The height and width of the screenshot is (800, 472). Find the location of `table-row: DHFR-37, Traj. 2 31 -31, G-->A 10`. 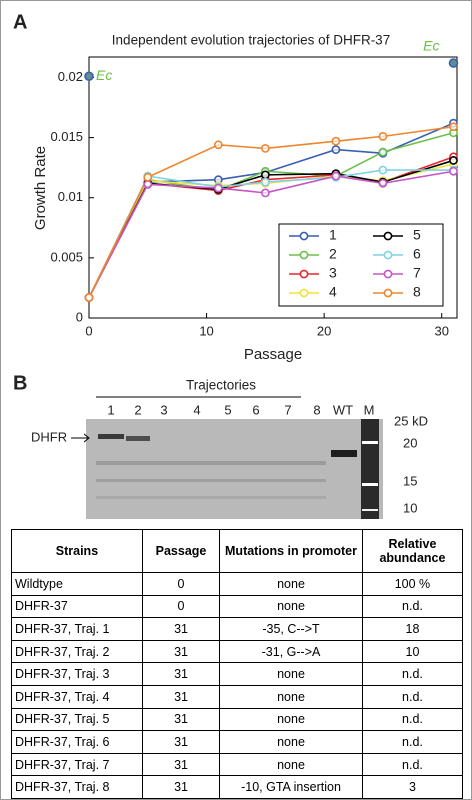

table-row: DHFR-37, Traj. 2 31 -31, G-->A 10 is located at coordinates (237, 651).